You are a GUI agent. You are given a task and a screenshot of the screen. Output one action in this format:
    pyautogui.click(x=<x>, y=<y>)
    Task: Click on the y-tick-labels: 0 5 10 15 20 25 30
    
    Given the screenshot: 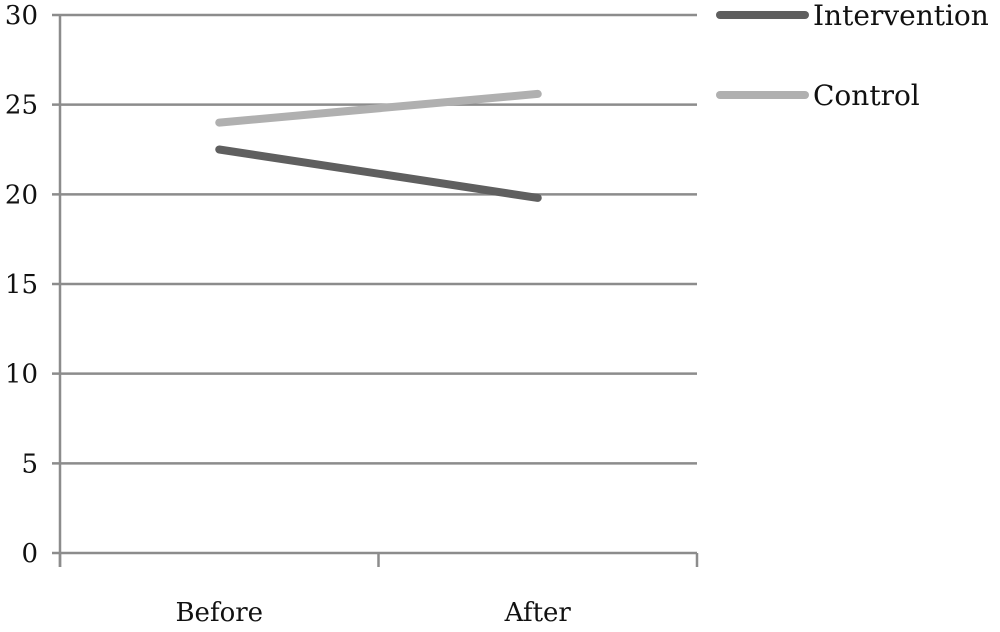 What is the action you would take?
    pyautogui.click(x=21, y=285)
    